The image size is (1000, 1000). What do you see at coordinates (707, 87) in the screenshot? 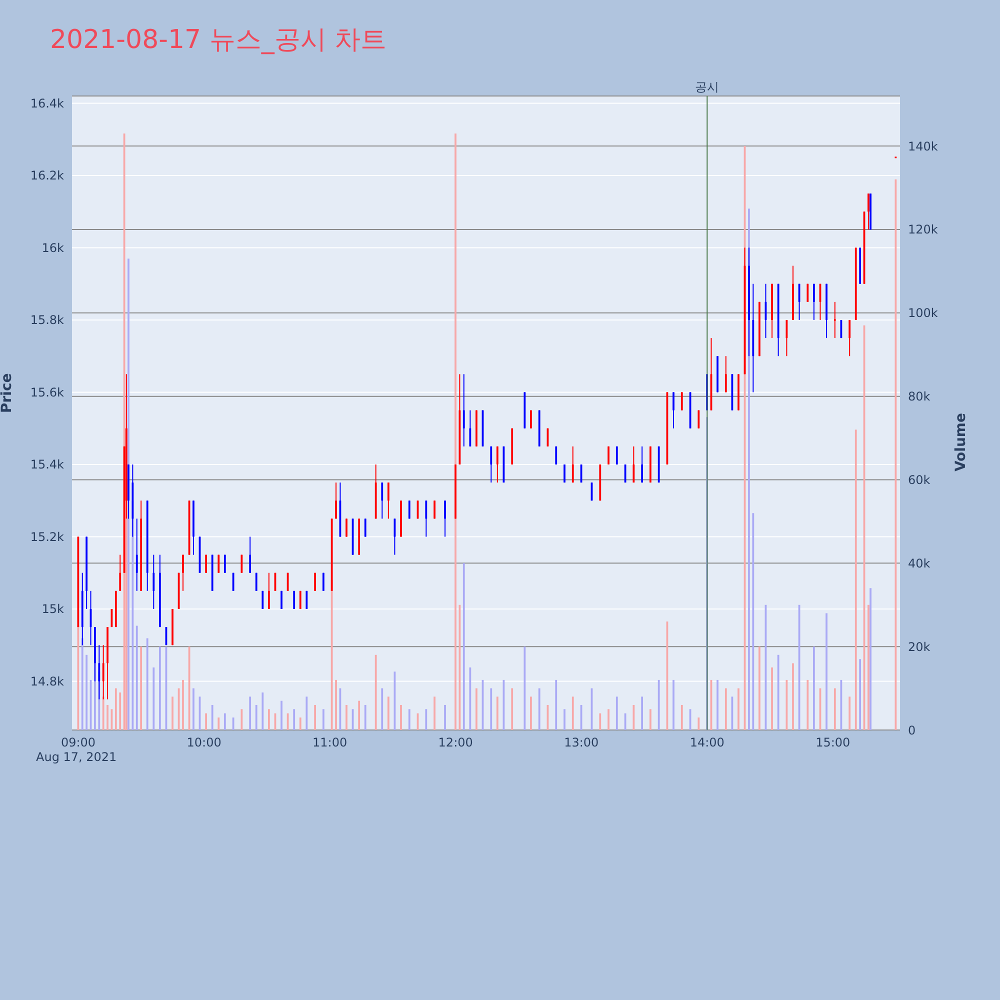
I see `ref-line-label: 공시` at bounding box center [707, 87].